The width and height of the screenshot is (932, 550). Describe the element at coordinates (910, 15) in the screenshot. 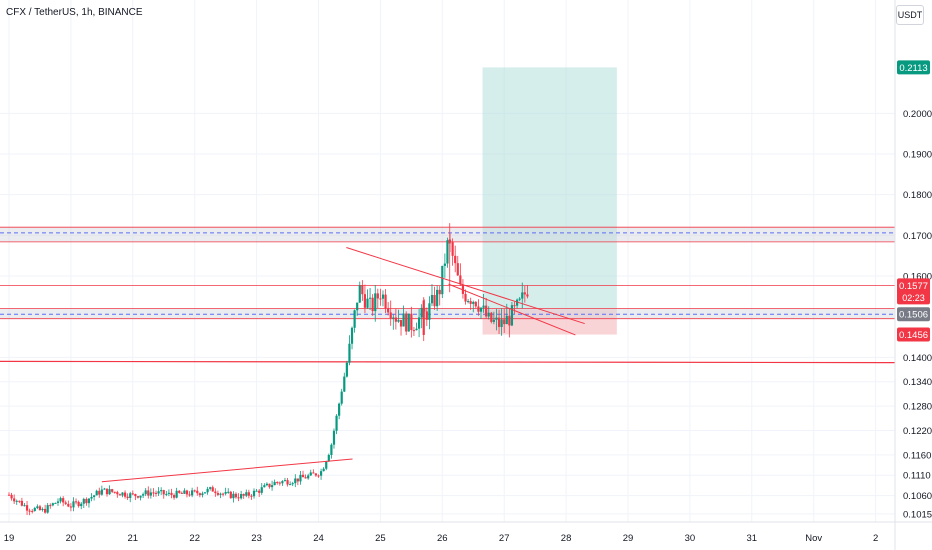

I see `currency-unit-button: USDT` at that location.